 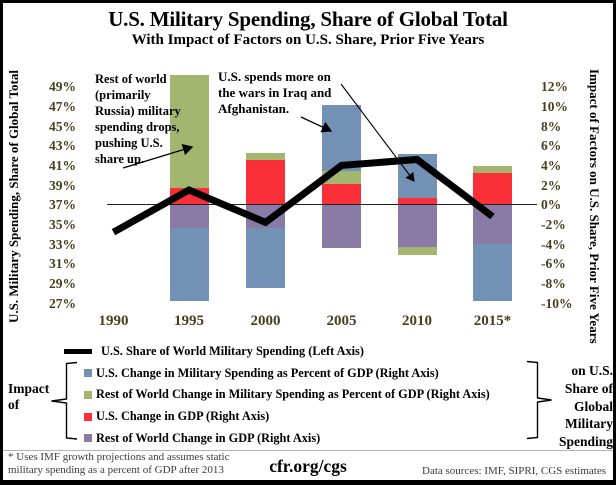 I want to click on left-tick-39%: 39%, so click(x=62, y=185).